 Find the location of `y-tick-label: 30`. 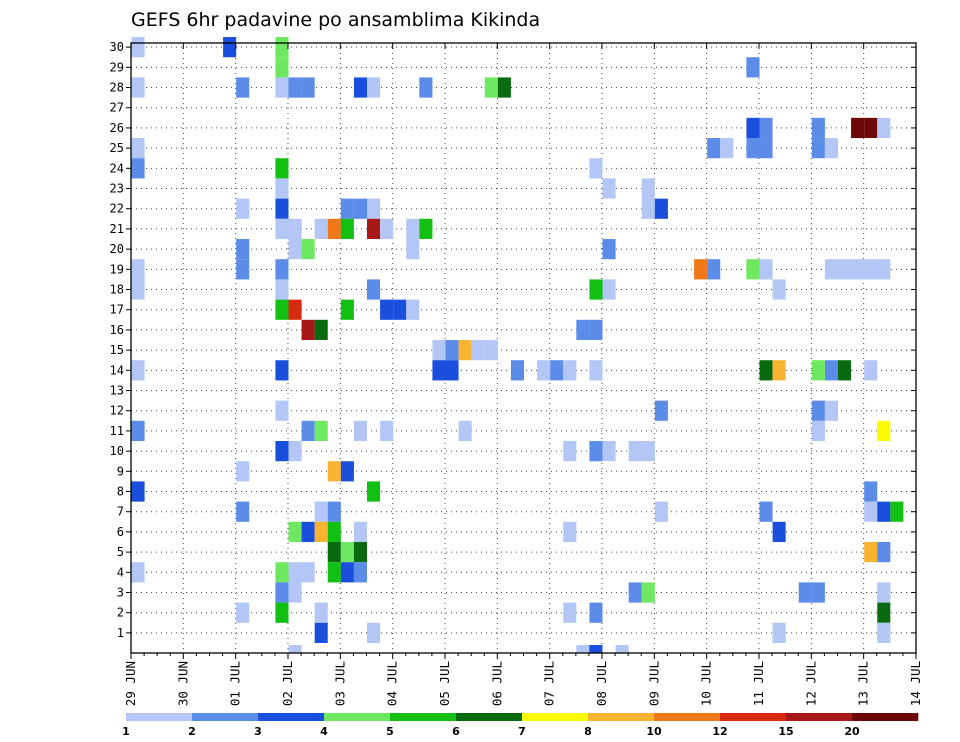

y-tick-label: 30 is located at coordinates (117, 47).